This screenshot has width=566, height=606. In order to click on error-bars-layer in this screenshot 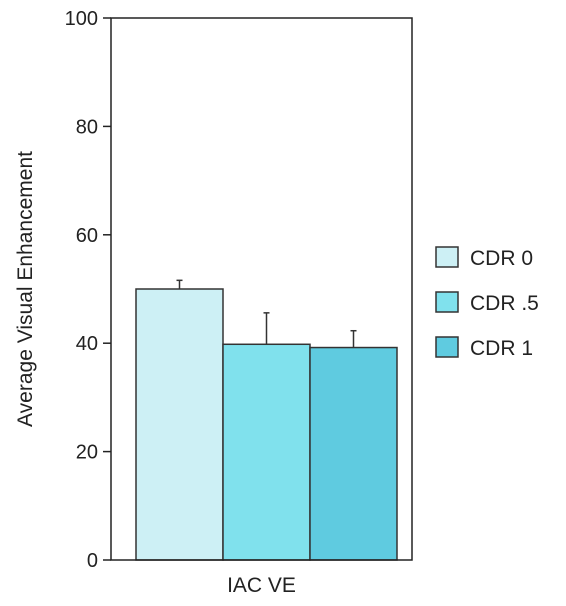, I will do `click(266, 313)`.